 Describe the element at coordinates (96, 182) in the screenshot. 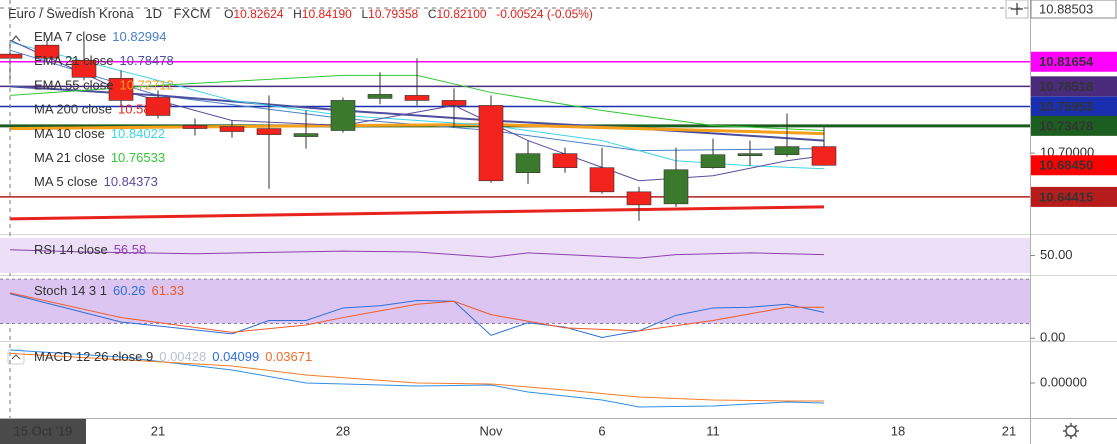

I see `legend-entry: MA 5 close 10.84373` at that location.